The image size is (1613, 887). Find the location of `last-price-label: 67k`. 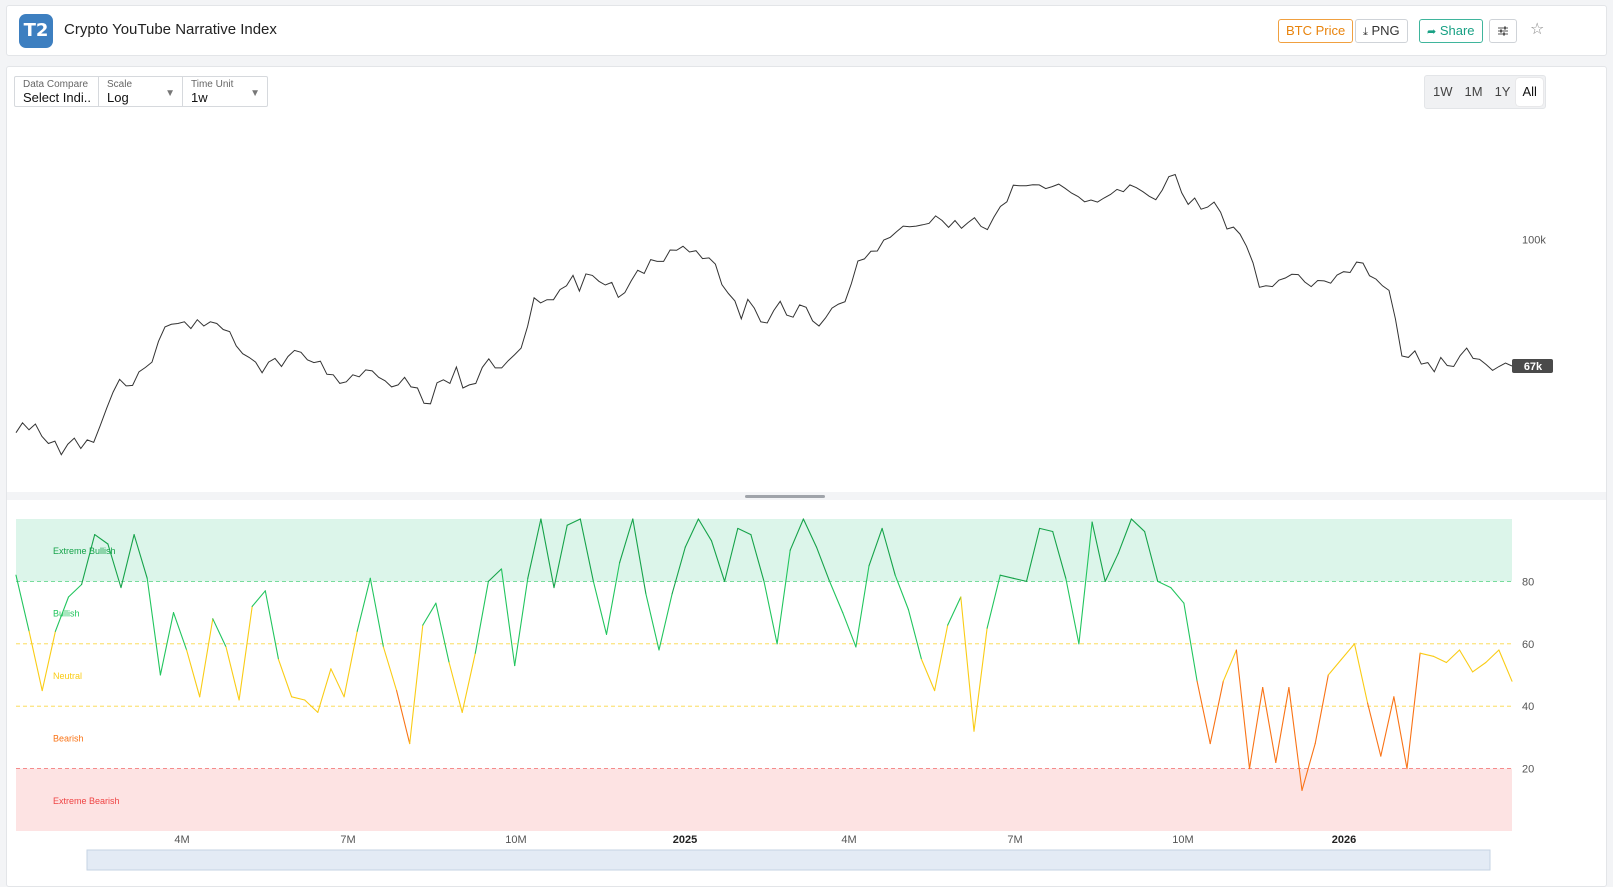

last-price-label: 67k is located at coordinates (1533, 367).